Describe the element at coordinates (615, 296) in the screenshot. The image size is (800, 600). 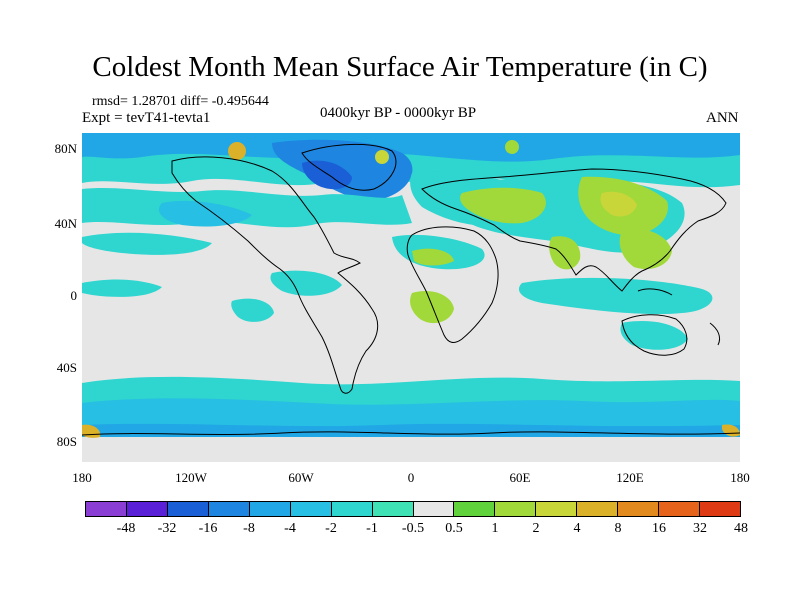
I see `indian-ocean-band` at that location.